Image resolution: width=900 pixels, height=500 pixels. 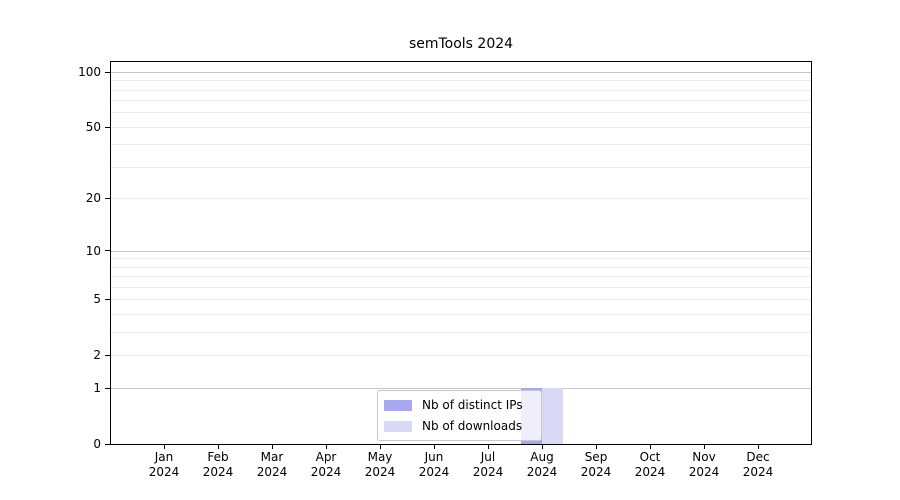 I want to click on y-tick-label: 0, so click(x=97, y=443).